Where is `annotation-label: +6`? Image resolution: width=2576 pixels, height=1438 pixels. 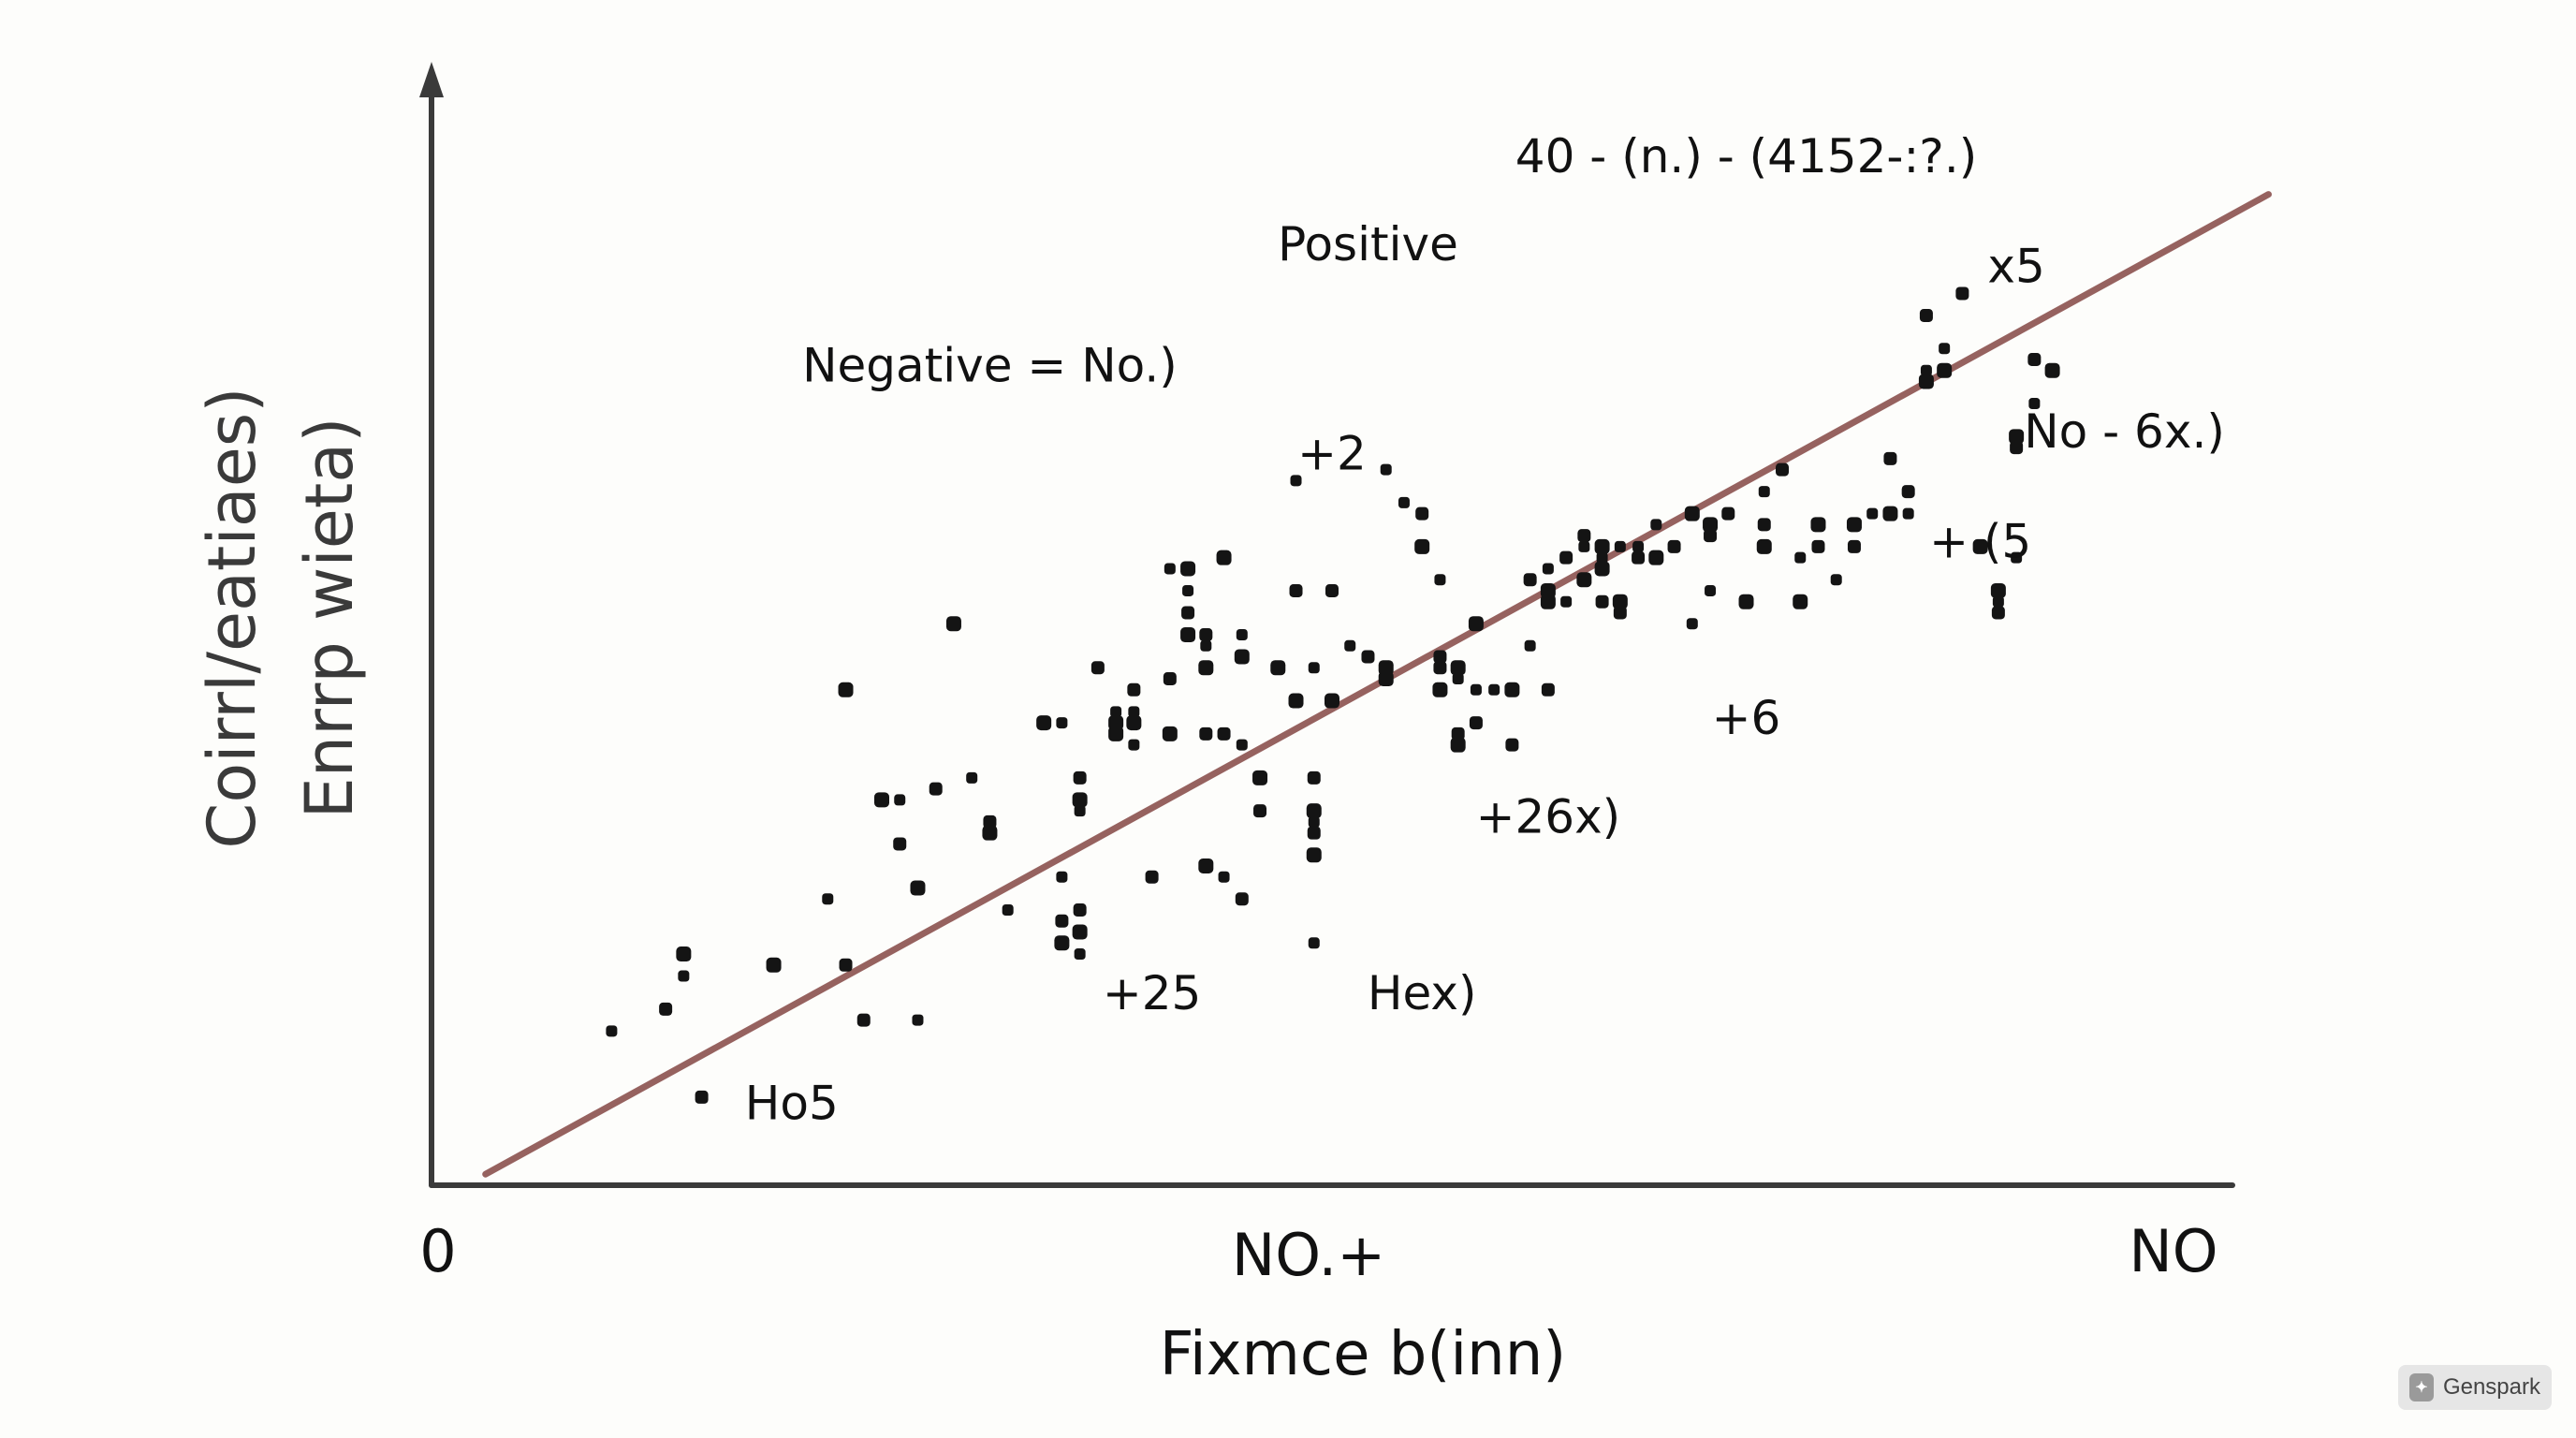 annotation-label: +6 is located at coordinates (1746, 718).